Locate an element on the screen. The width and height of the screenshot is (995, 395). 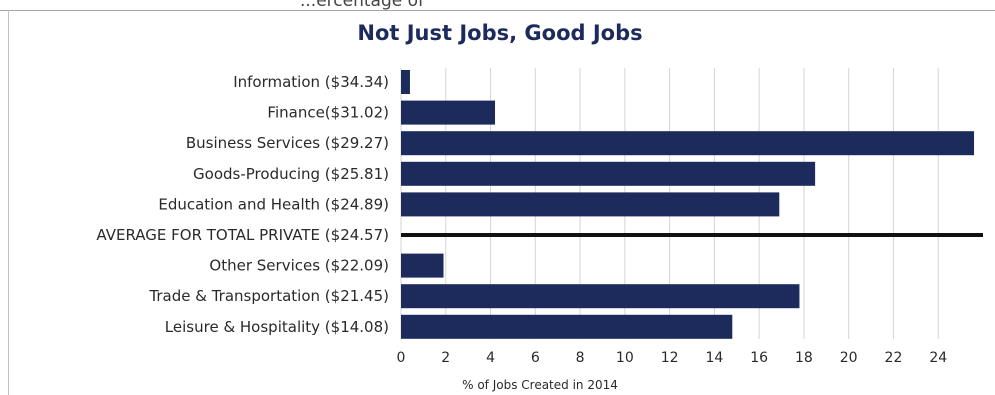
x-tick-label: 10 is located at coordinates (625, 358).